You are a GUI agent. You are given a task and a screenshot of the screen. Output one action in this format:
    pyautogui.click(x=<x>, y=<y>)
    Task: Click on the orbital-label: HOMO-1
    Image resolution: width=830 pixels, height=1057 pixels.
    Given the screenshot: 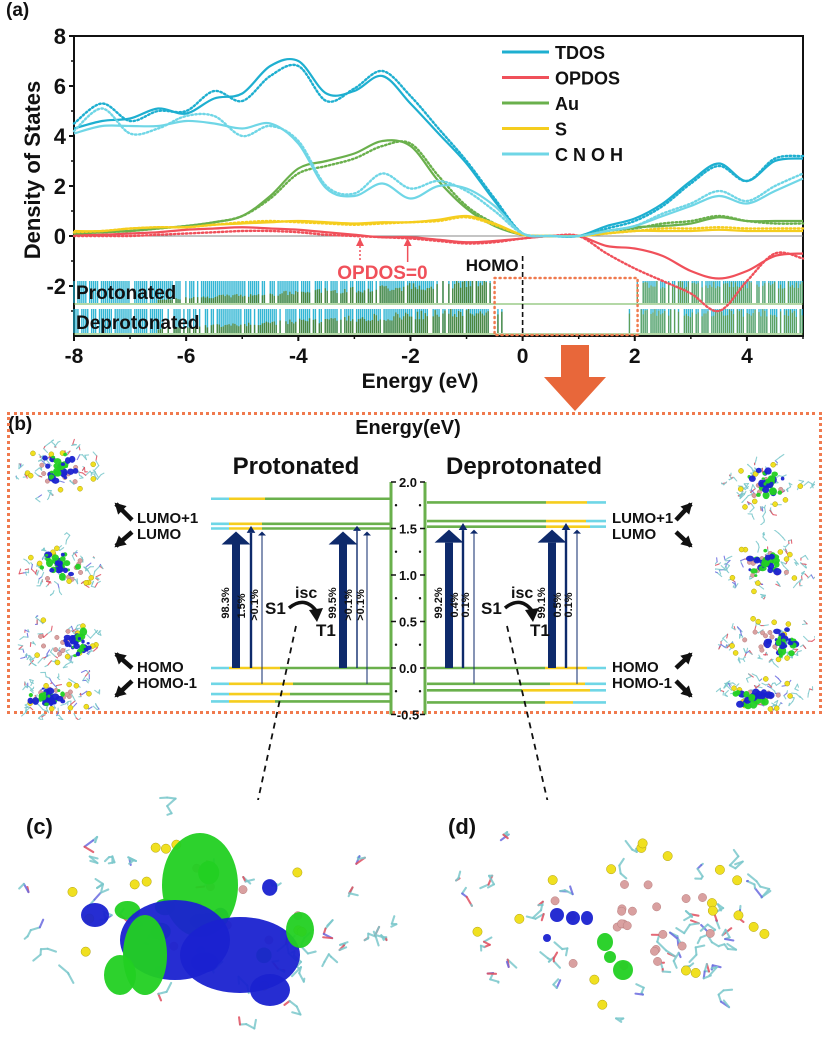 What is the action you would take?
    pyautogui.click(x=642, y=683)
    